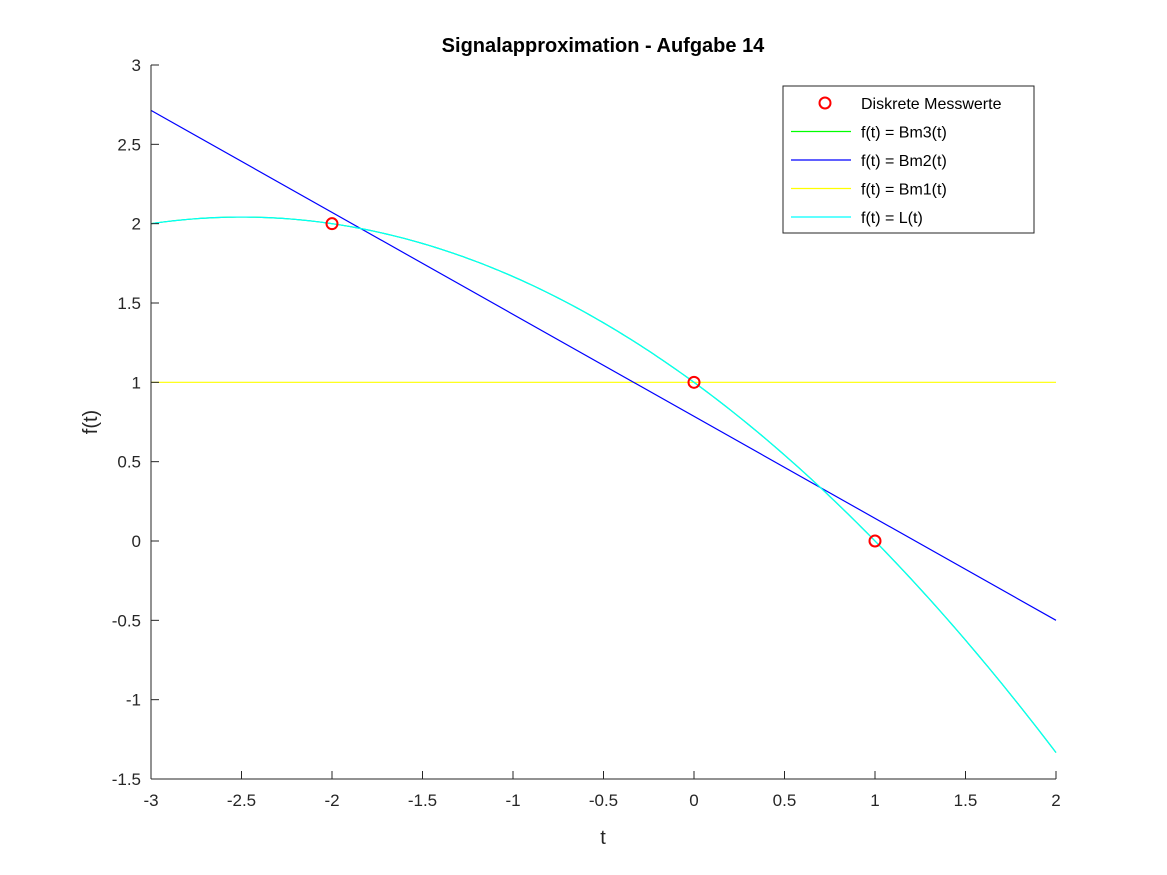  I want to click on x-axis-ticks: -3 -2.5 -2 -1.5 -1 -0.5 0 0.5 1 1.5 2, so click(602, 790).